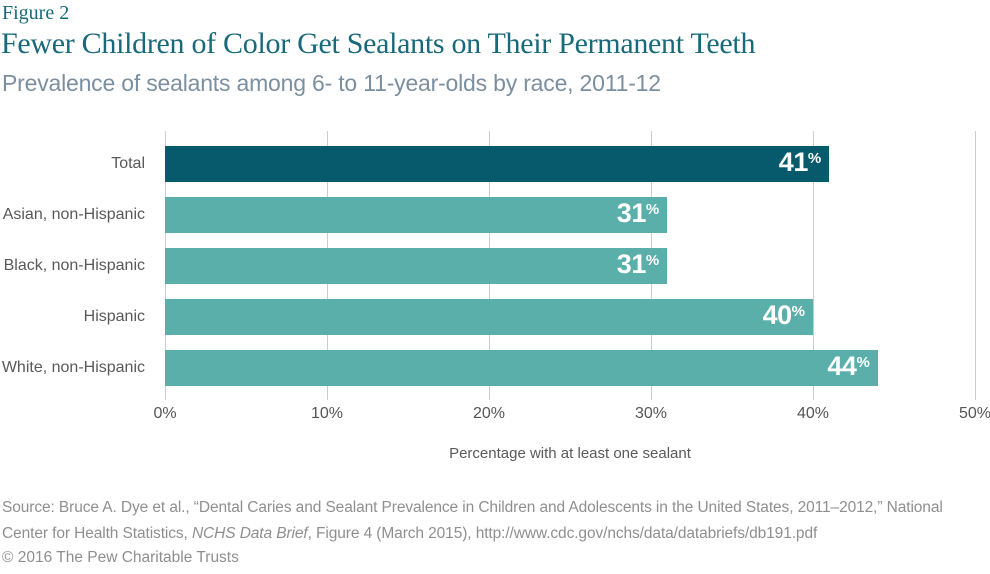  What do you see at coordinates (73, 214) in the screenshot?
I see `category-label: Asian, non-Hispanic` at bounding box center [73, 214].